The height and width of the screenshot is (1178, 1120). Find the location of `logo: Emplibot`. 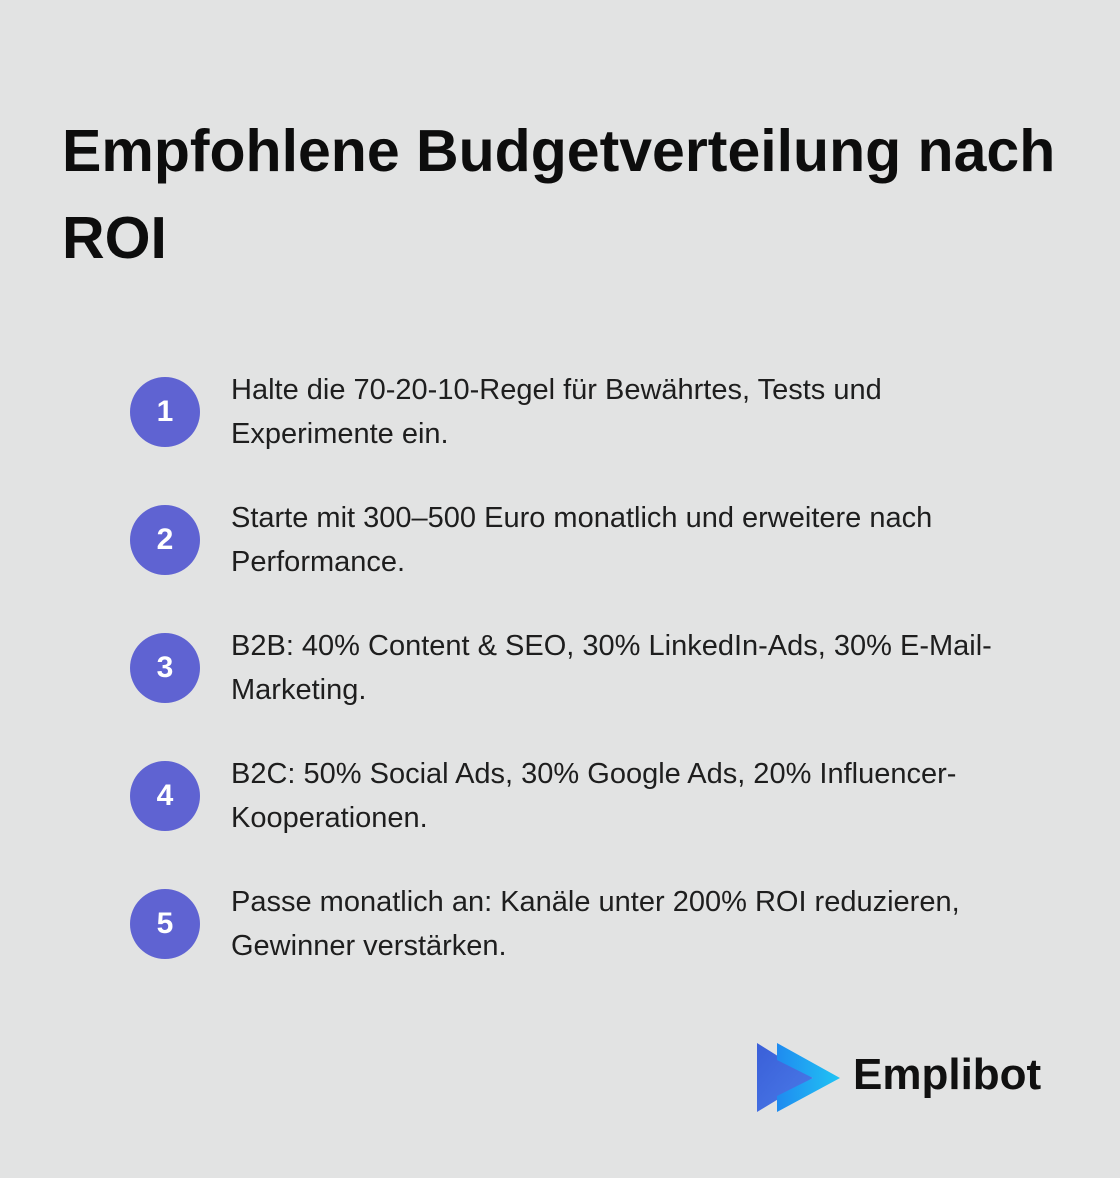

logo: Emplibot is located at coordinates (915, 1078).